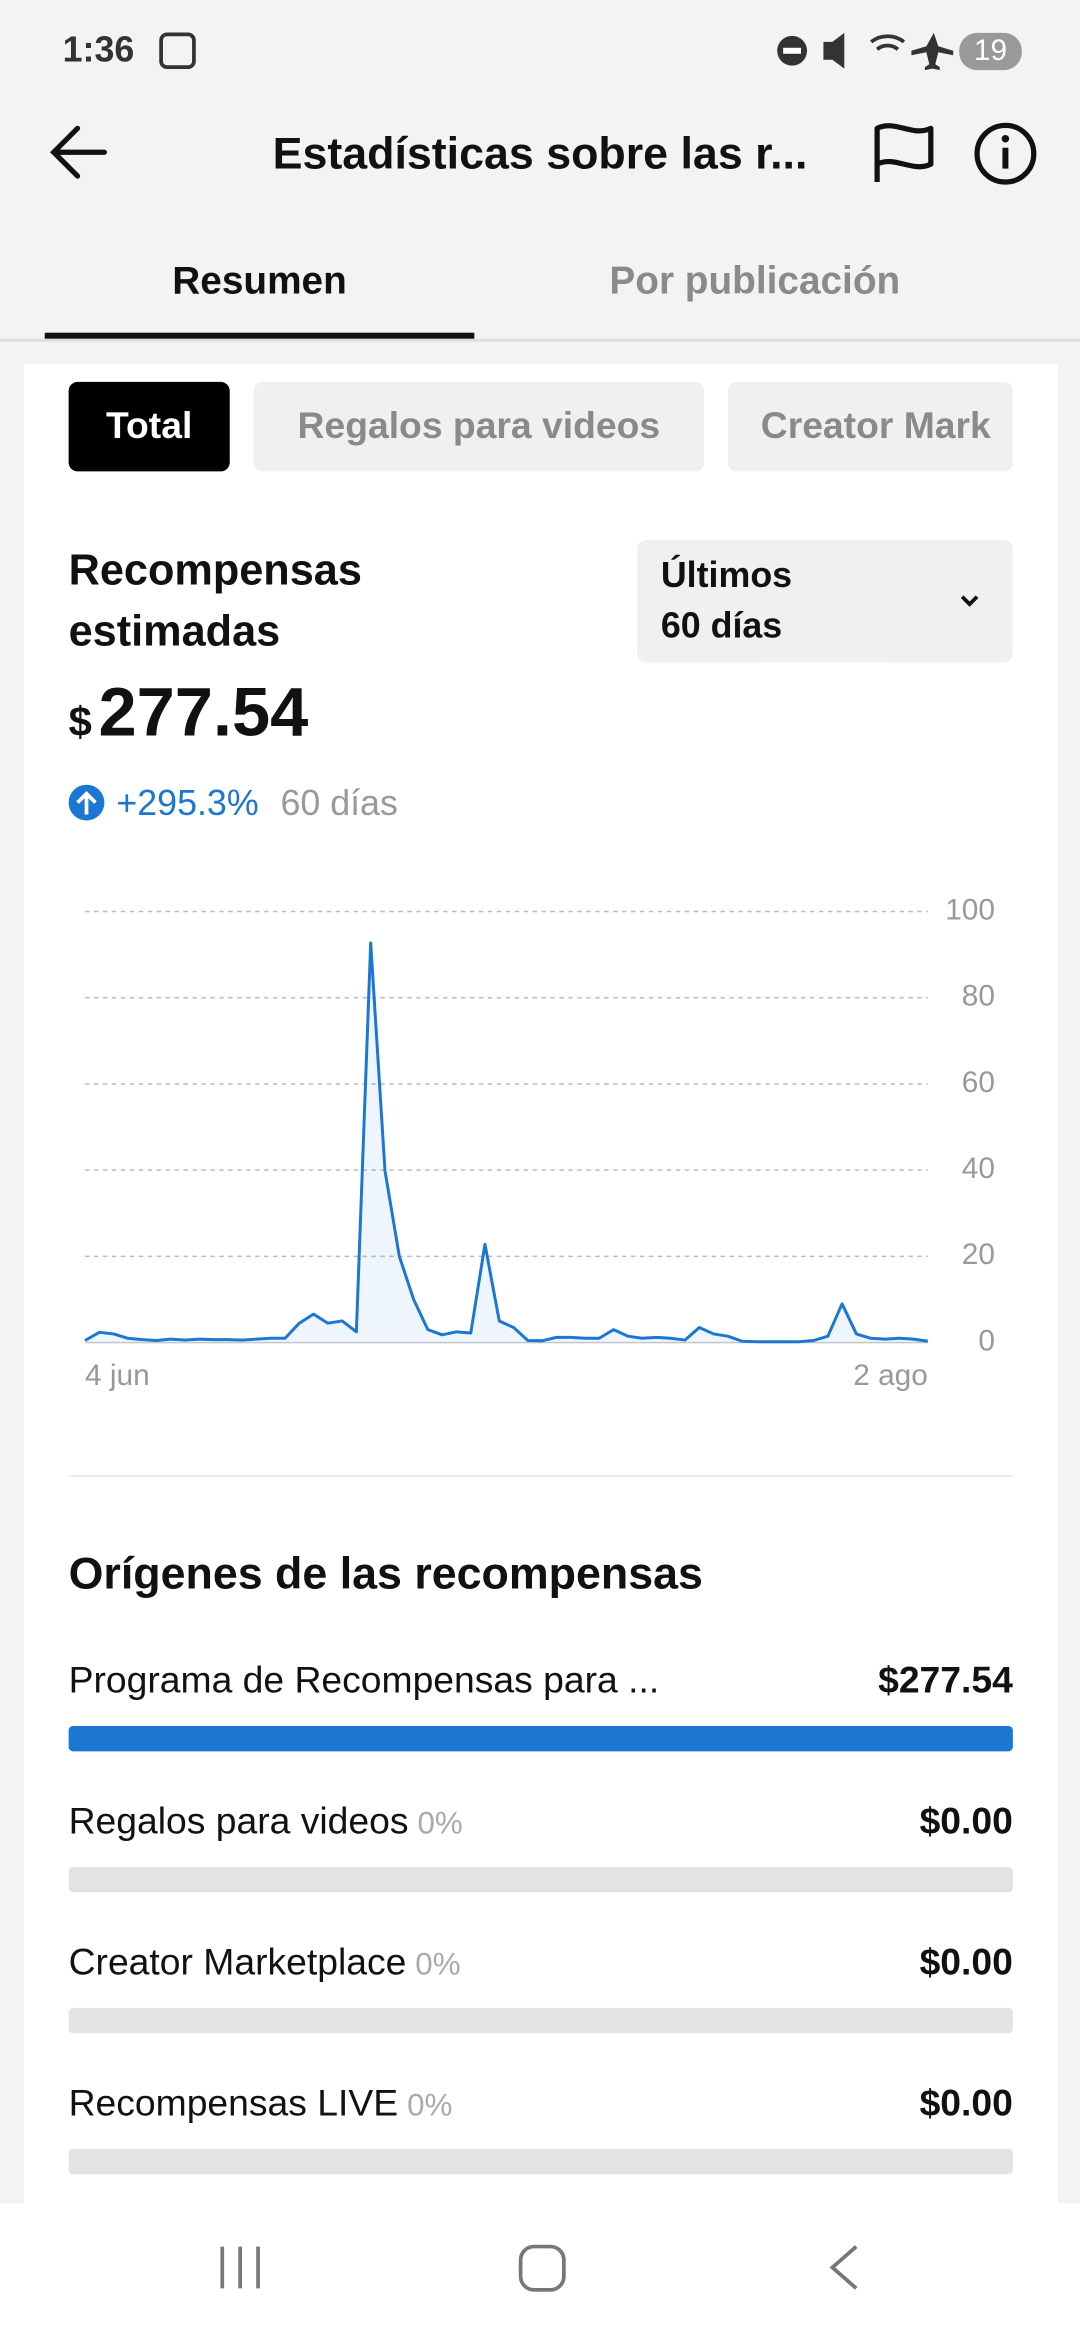 The image size is (1080, 2340). I want to click on battery-level: 19, so click(990, 50).